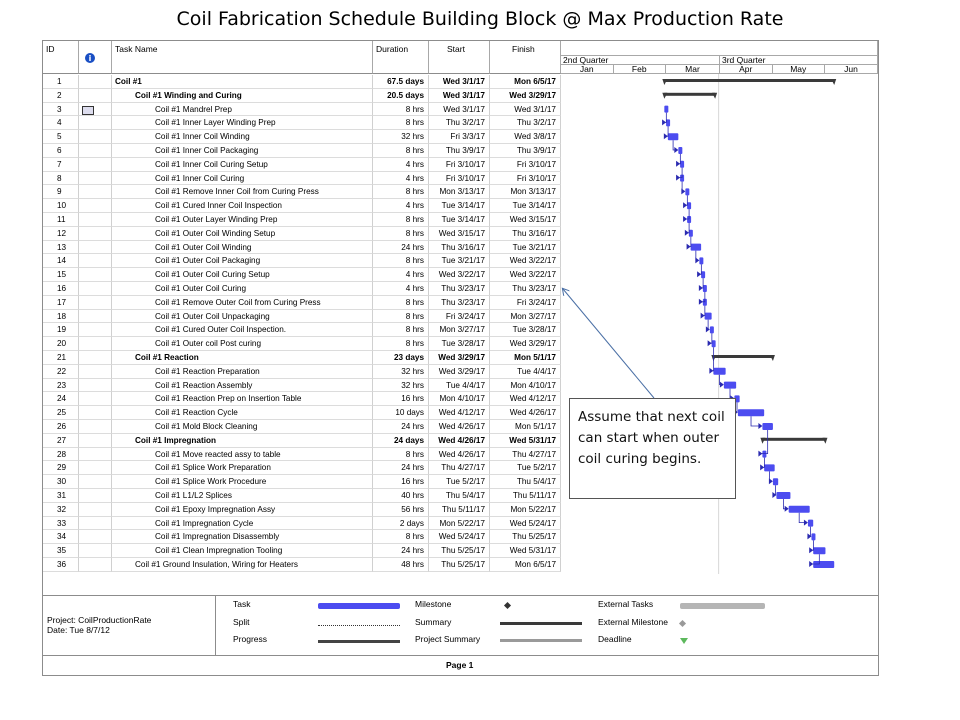 This screenshot has width=960, height=720. Describe the element at coordinates (242, 95) in the screenshot. I see `task-name: Coil #1 Winding and Curing` at that location.